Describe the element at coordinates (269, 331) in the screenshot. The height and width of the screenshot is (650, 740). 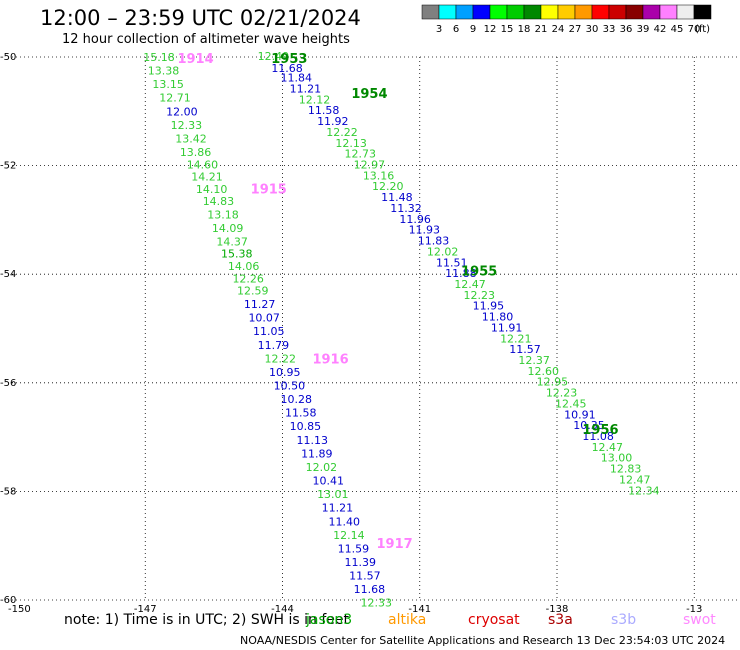
I see `wave-height-reading: 11.05` at that location.